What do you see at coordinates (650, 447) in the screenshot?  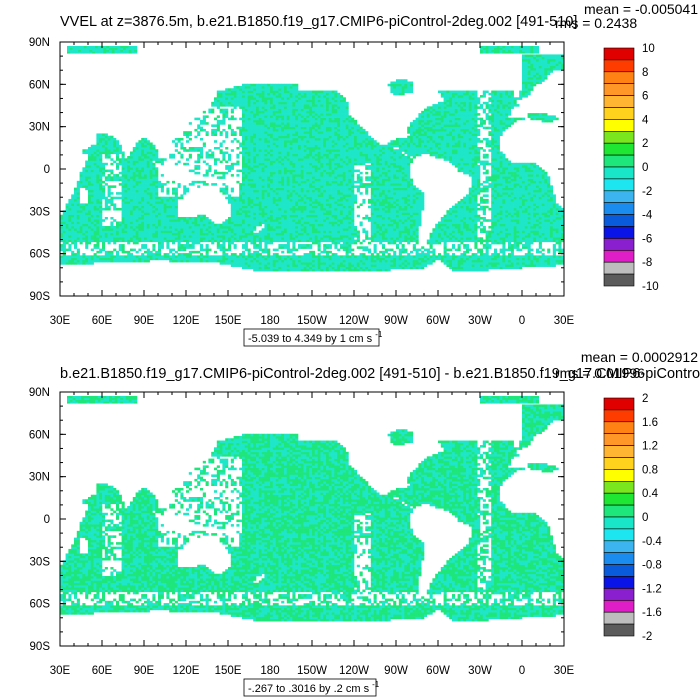 I see `colorbar-label: 1.2` at bounding box center [650, 447].